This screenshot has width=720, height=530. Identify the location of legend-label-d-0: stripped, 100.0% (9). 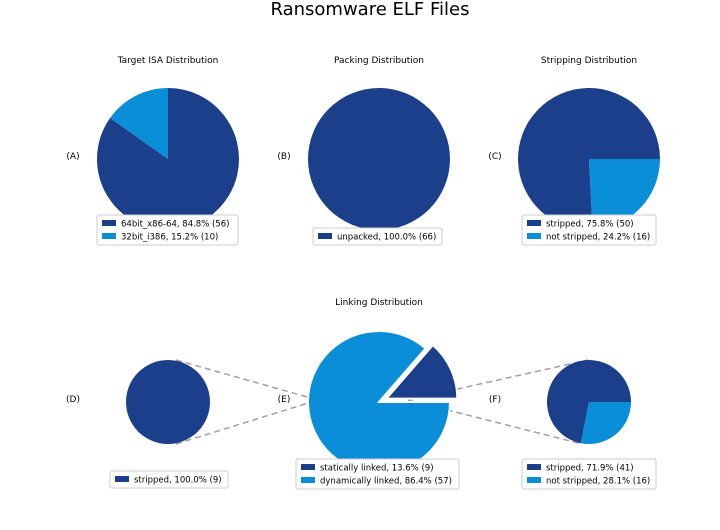
(178, 481).